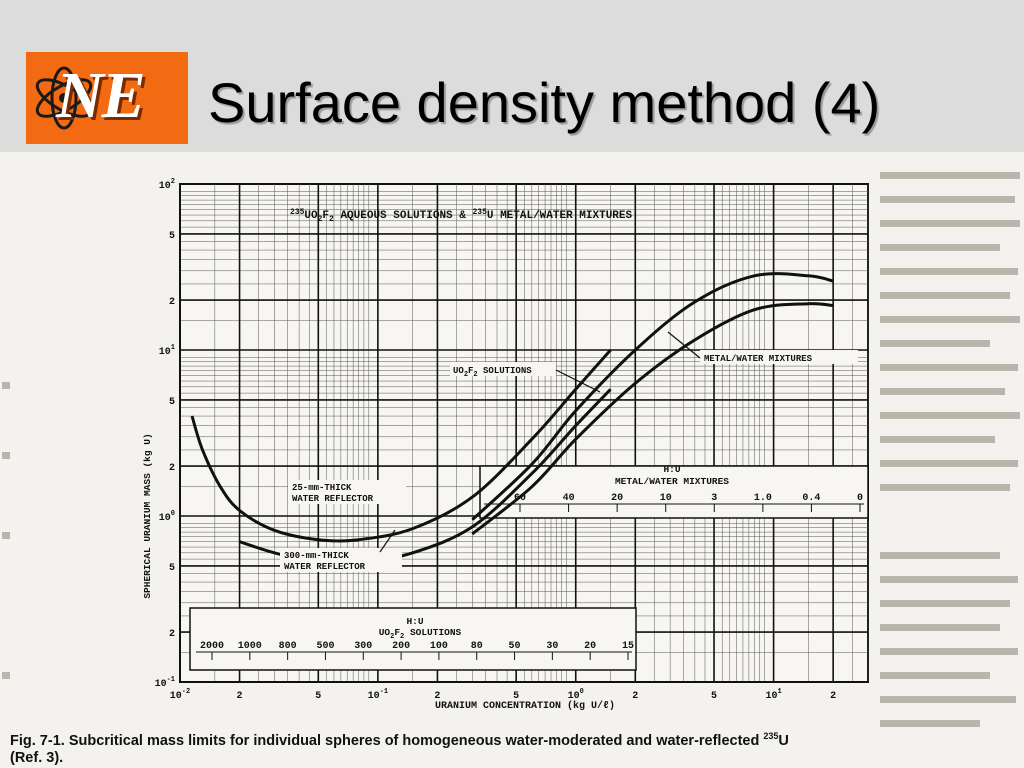 The width and height of the screenshot is (1024, 768). I want to click on hu-metal-tick-label: 10, so click(666, 498).